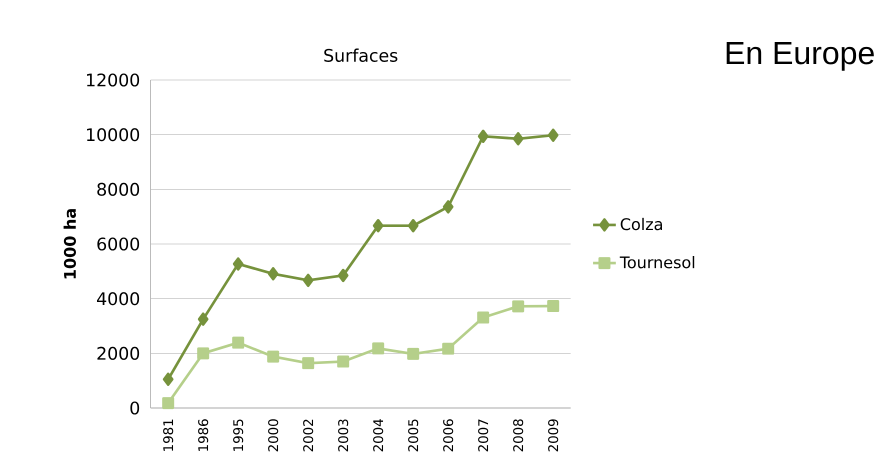 The image size is (885, 472). What do you see at coordinates (238, 435) in the screenshot?
I see `x-tick-label: 1995` at bounding box center [238, 435].